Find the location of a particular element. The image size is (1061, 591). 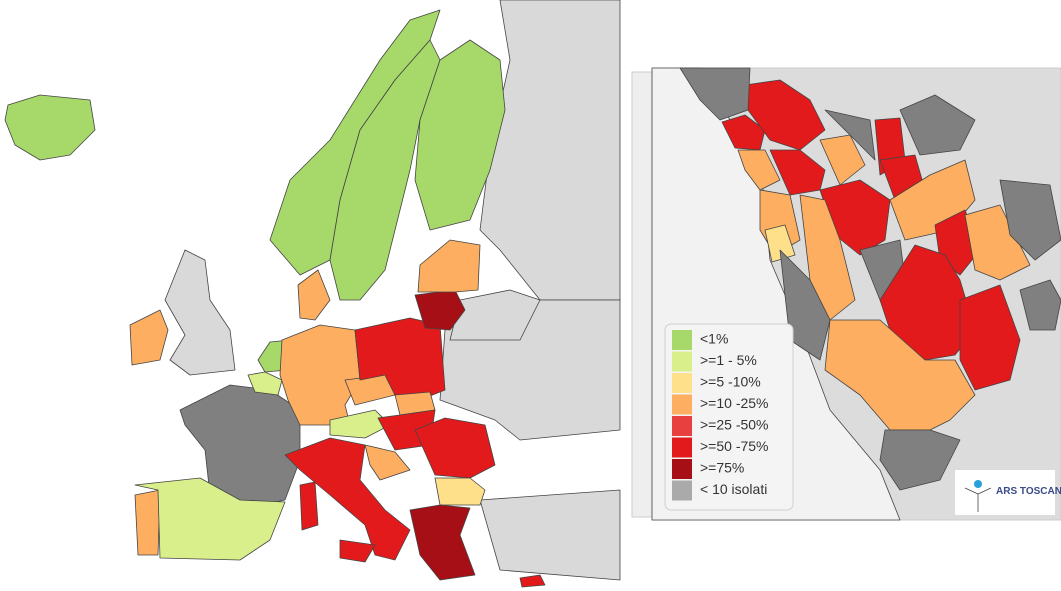

legend-label: < 10 isolati is located at coordinates (733, 489).